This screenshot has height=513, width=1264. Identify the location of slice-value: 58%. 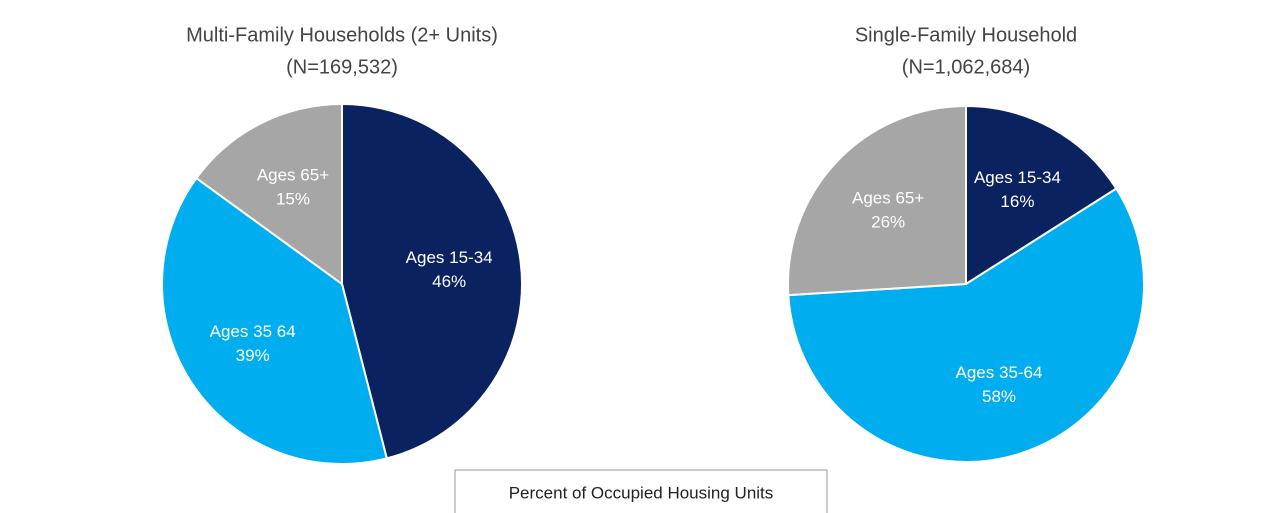
(999, 396).